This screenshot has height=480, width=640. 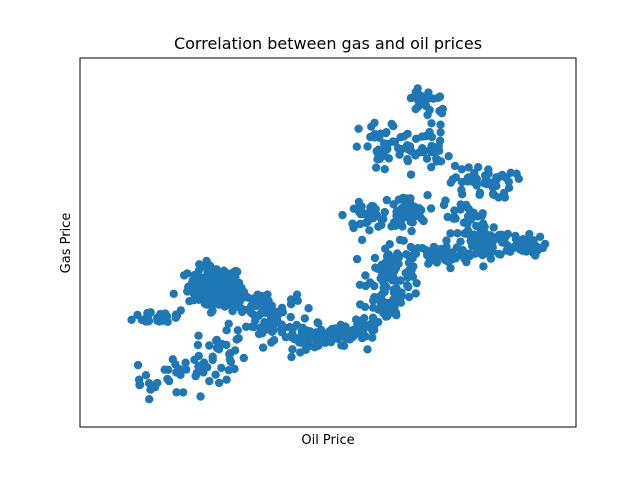 I want to click on y-axis-label: Gas Price, so click(x=66, y=243).